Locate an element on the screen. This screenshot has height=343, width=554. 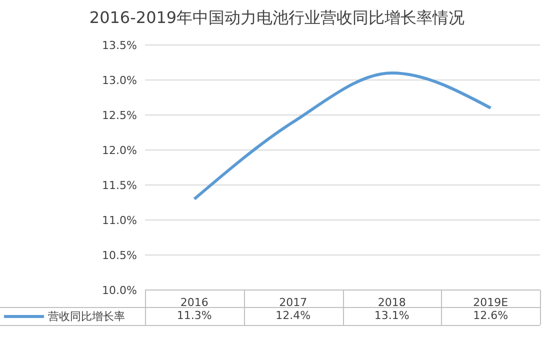
y-tick-label: 10.0% is located at coordinates (119, 290).